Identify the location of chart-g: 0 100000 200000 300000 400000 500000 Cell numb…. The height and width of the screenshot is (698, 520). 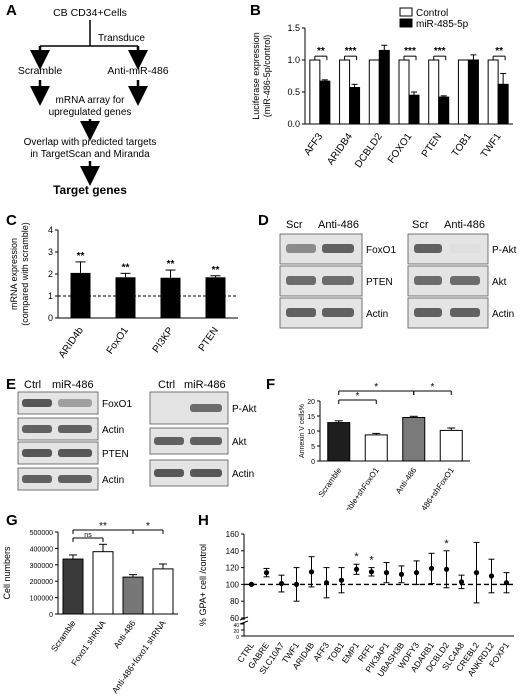
(90, 608).